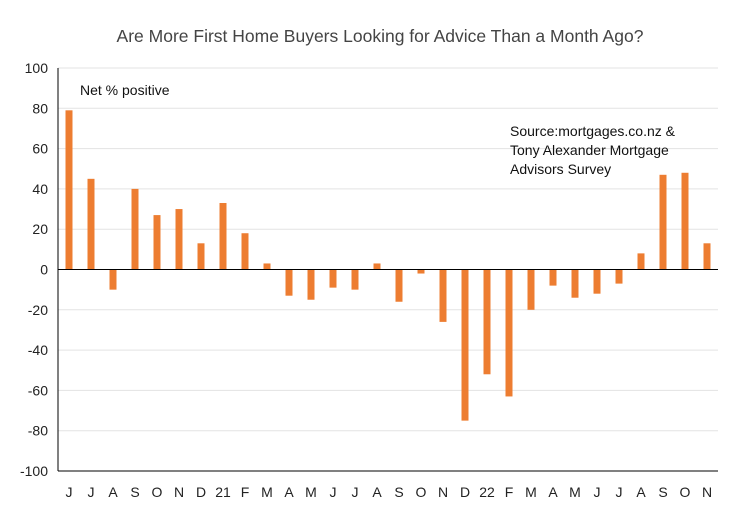  Describe the element at coordinates (593, 131) in the screenshot. I see `source-line-1: Source:mortgages.co.nz &` at that location.